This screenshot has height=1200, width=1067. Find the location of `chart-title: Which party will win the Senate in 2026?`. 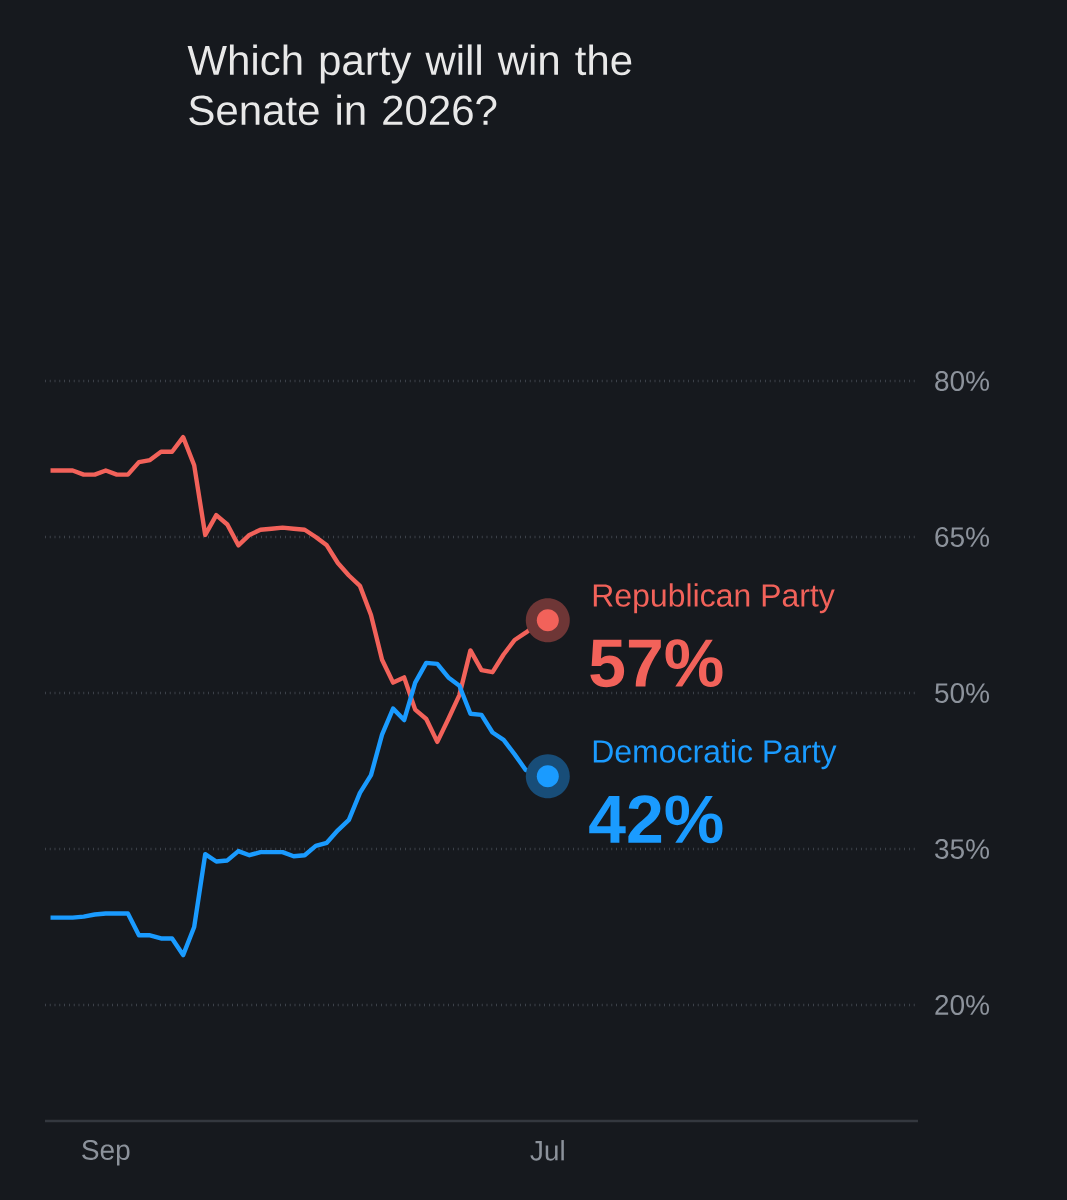

chart-title: Which party will win the Senate in 2026? is located at coordinates (409, 85).